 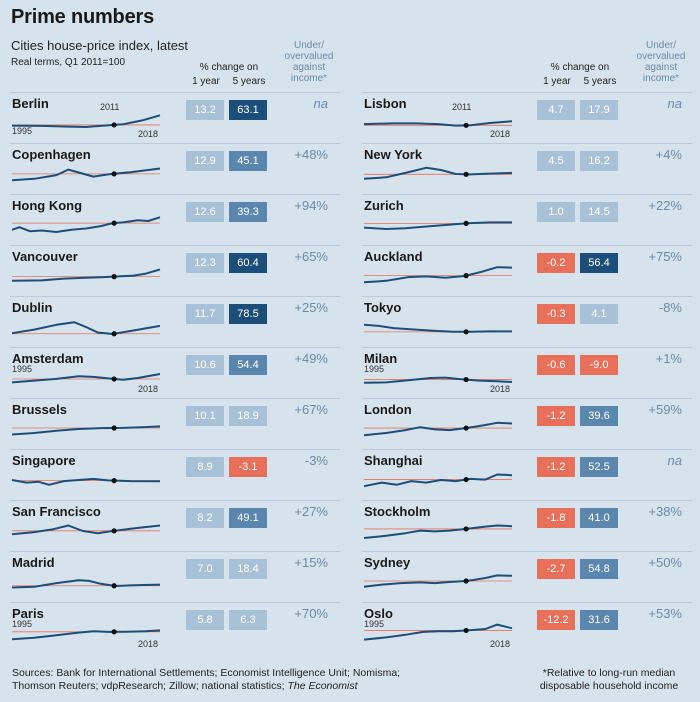 I want to click on city-row: Sydney -2.7 54.8 +50%, so click(x=522, y=576).